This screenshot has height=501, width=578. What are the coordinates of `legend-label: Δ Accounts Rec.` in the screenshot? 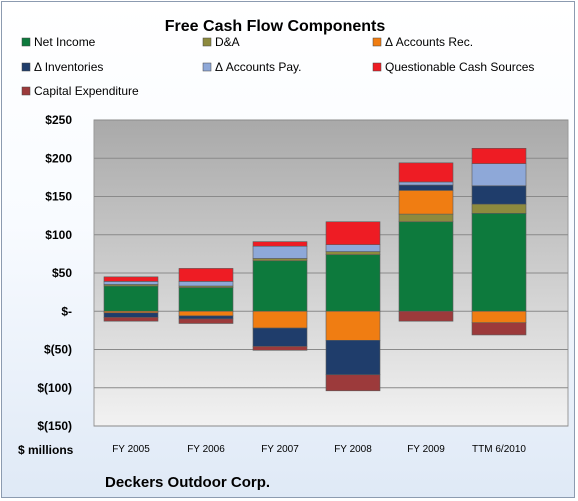 It's located at (429, 42).